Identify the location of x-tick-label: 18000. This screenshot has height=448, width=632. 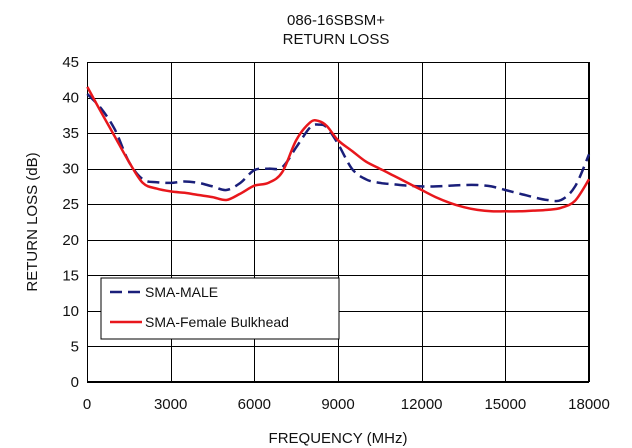
(589, 404).